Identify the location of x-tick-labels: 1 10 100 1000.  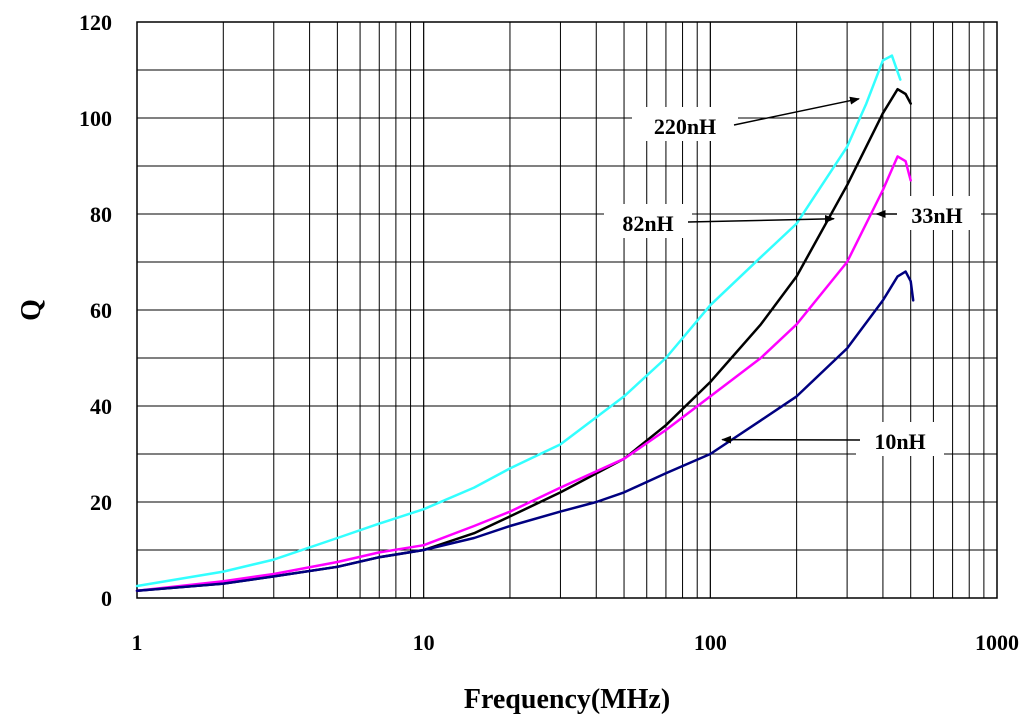
(576, 642).